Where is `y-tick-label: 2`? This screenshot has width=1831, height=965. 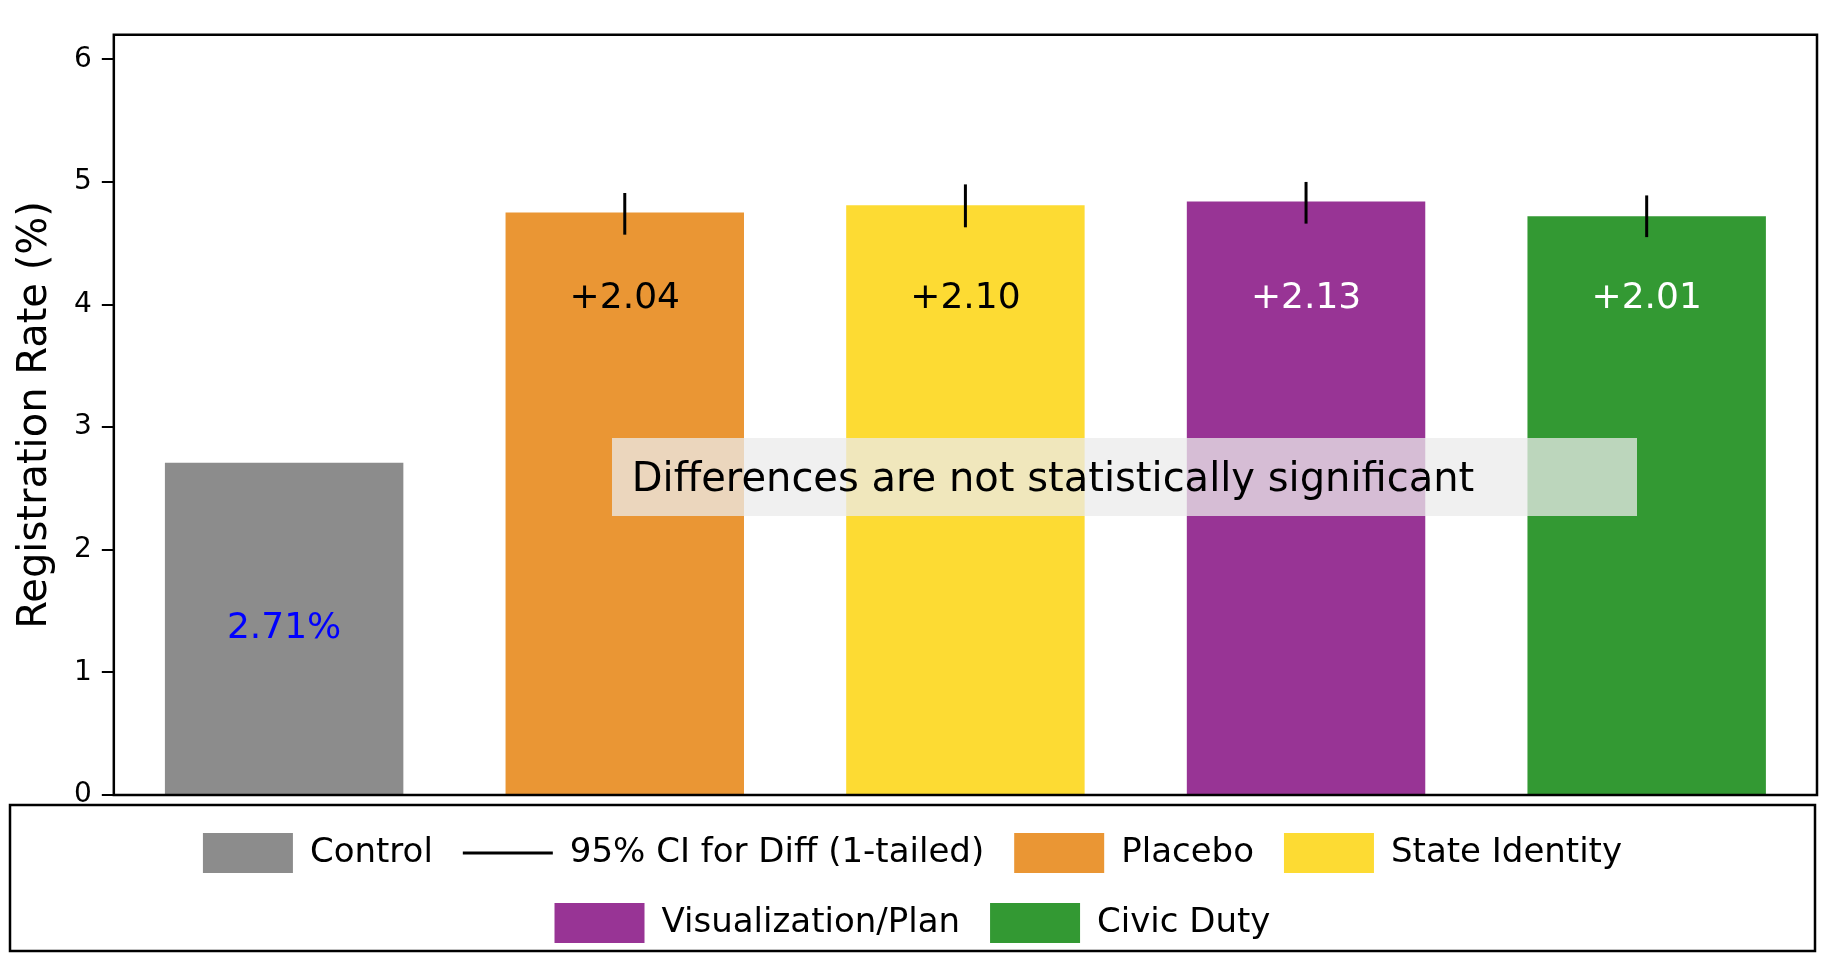
y-tick-label: 2 is located at coordinates (82, 548).